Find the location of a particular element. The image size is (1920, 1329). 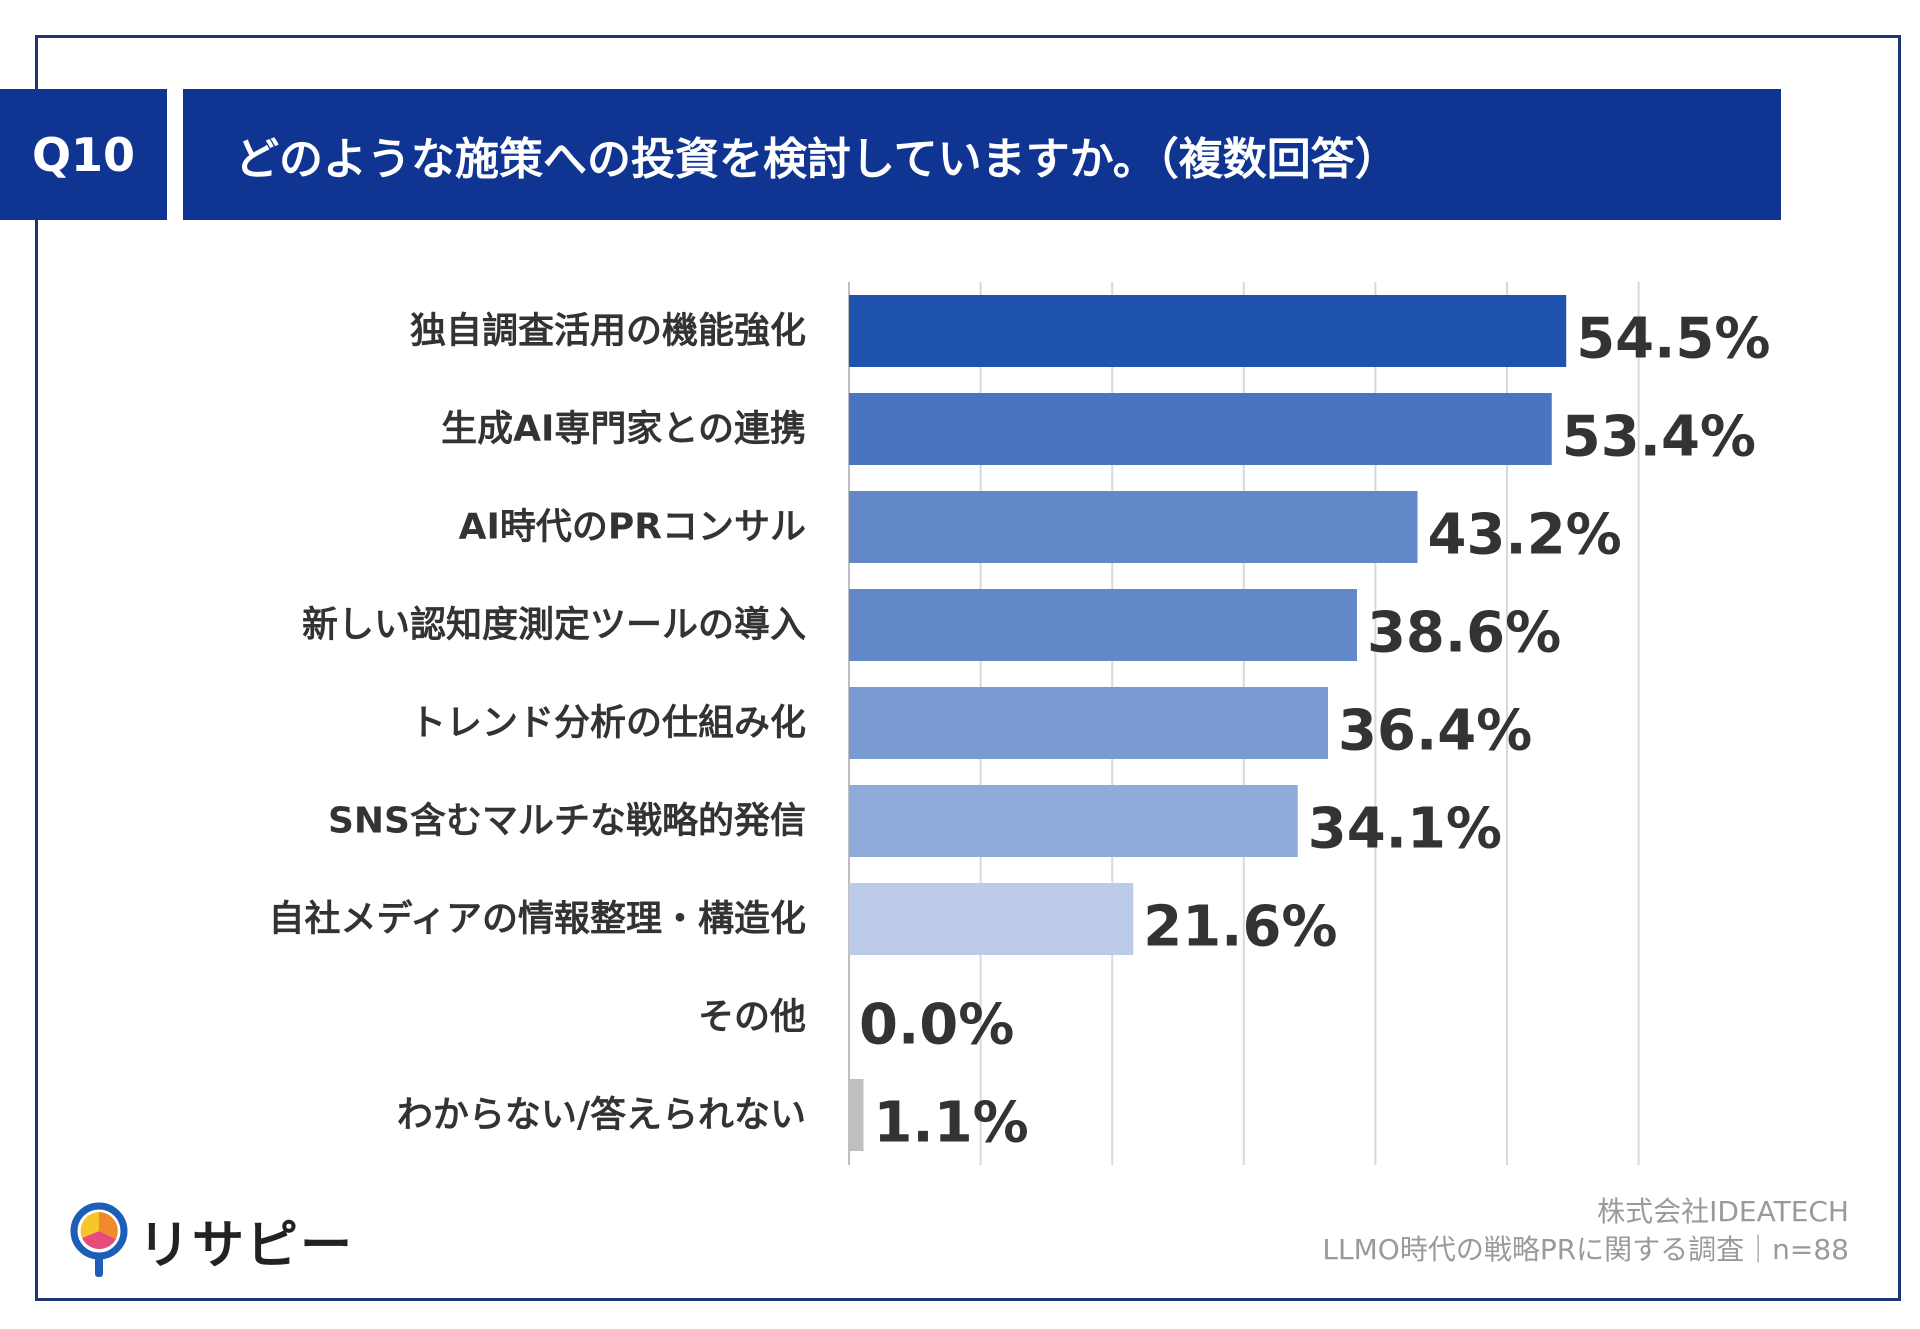

value-label: 36.4% is located at coordinates (1435, 731).